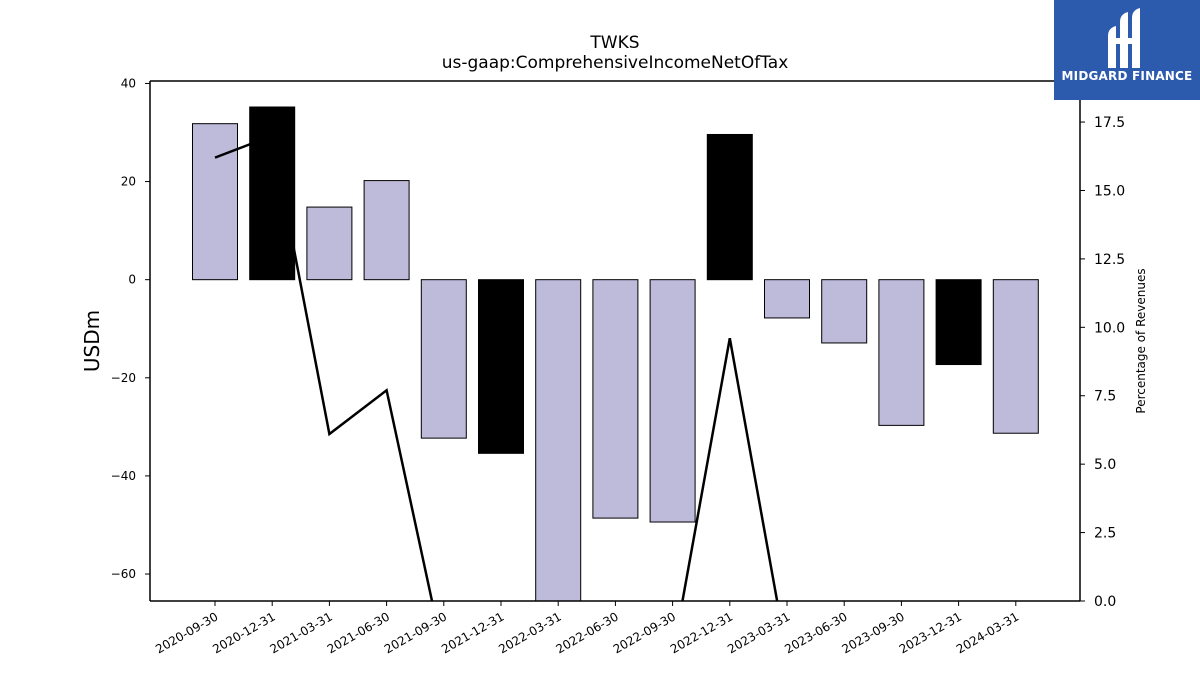  What do you see at coordinates (1105, 397) in the screenshot?
I see `y-right-tick-label: 7.5` at bounding box center [1105, 397].